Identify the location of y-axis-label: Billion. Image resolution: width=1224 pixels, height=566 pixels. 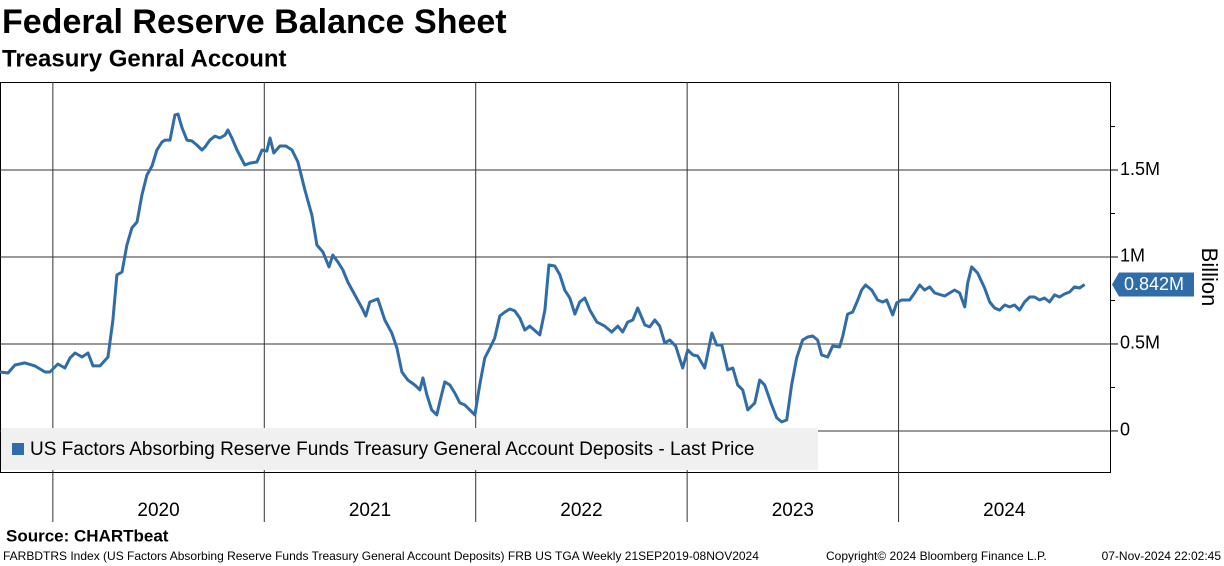
(1209, 277).